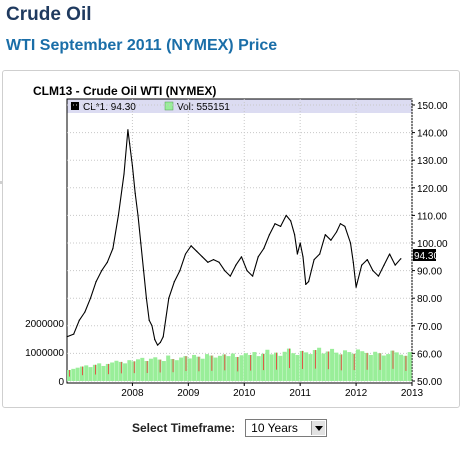 This screenshot has height=449, width=463. What do you see at coordinates (49, 14) in the screenshot?
I see `page-title: Crude Oil` at bounding box center [49, 14].